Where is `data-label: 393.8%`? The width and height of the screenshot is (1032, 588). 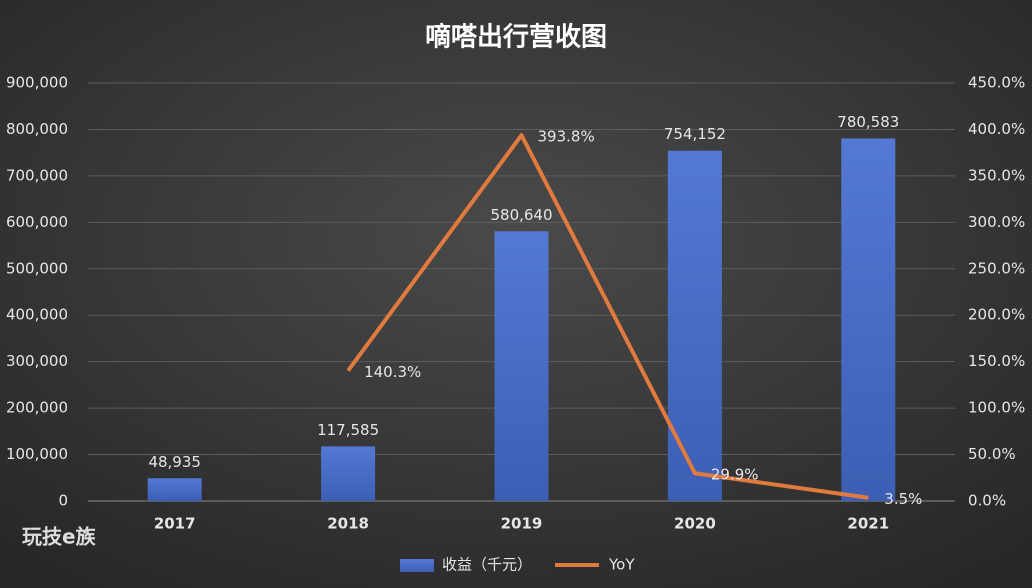
data-label: 393.8% is located at coordinates (566, 137).